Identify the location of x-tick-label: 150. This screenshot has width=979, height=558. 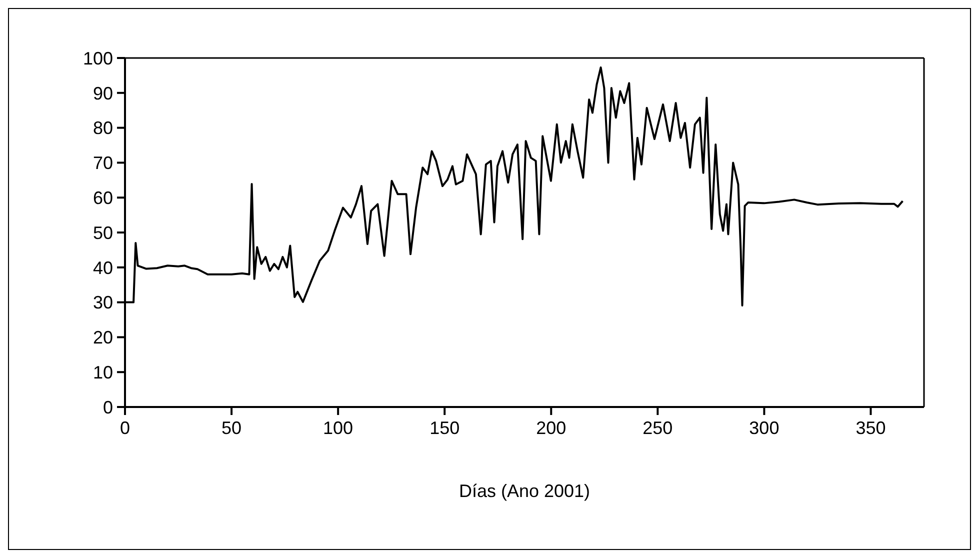
(445, 428).